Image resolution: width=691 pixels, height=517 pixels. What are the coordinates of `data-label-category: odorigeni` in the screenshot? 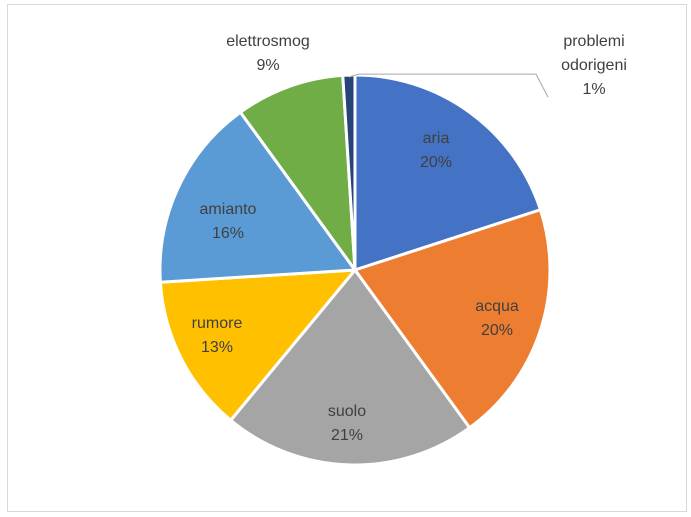 It's located at (594, 65).